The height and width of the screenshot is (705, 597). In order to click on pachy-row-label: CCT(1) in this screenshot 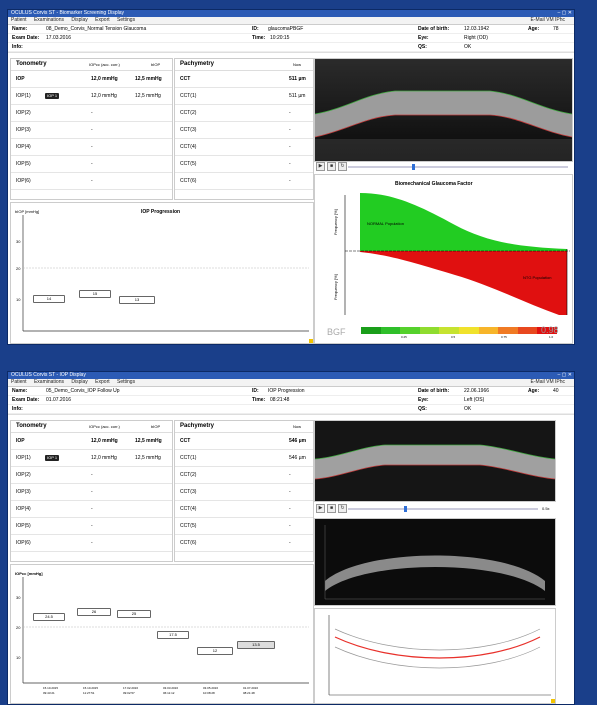, I will do `click(188, 96)`.